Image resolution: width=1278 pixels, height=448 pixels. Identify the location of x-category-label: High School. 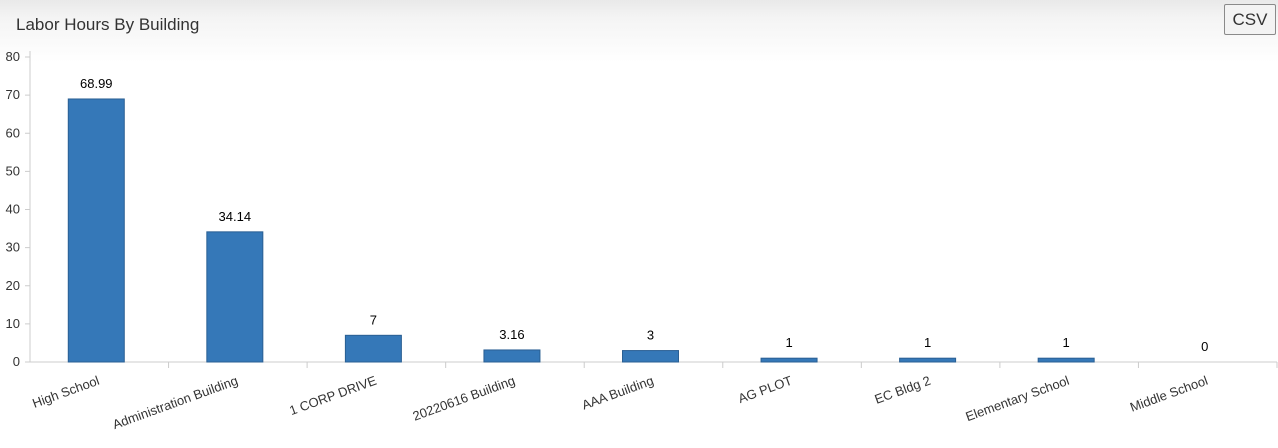
(65, 392).